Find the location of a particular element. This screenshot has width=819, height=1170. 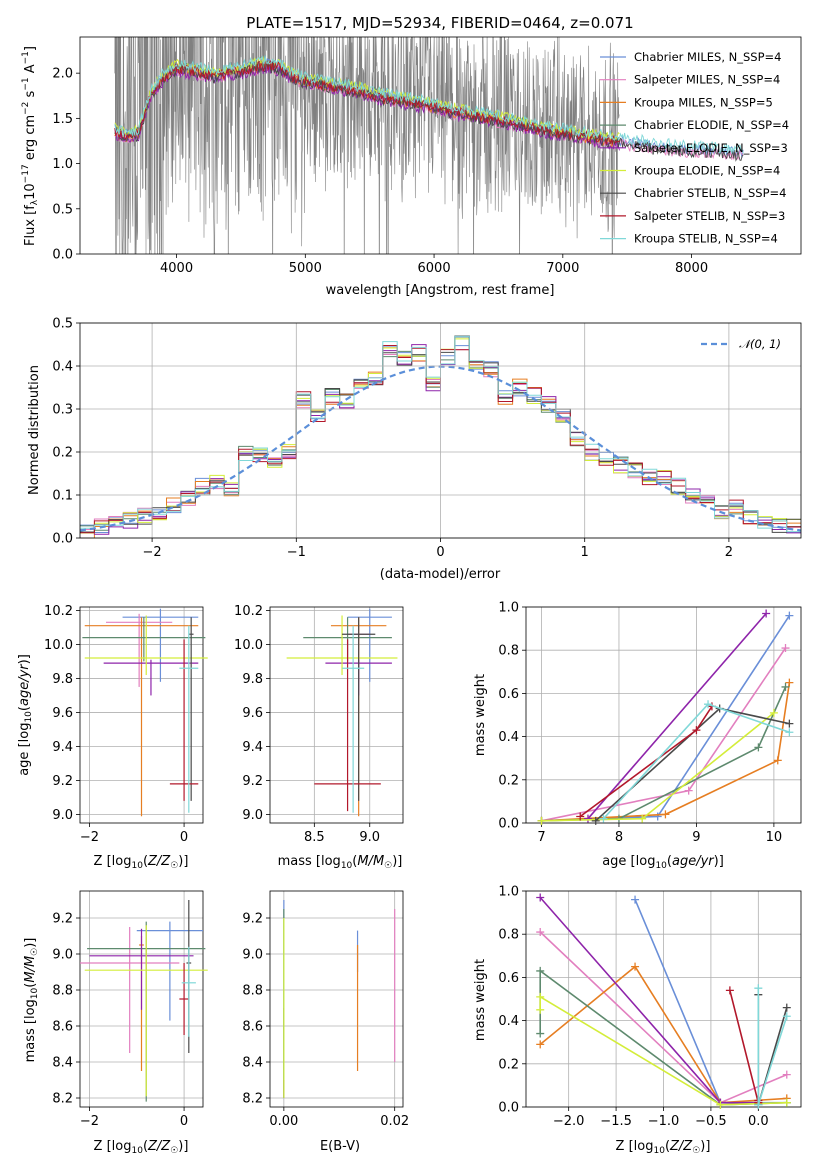

y-tick-label: 10.2 is located at coordinates (58, 611).